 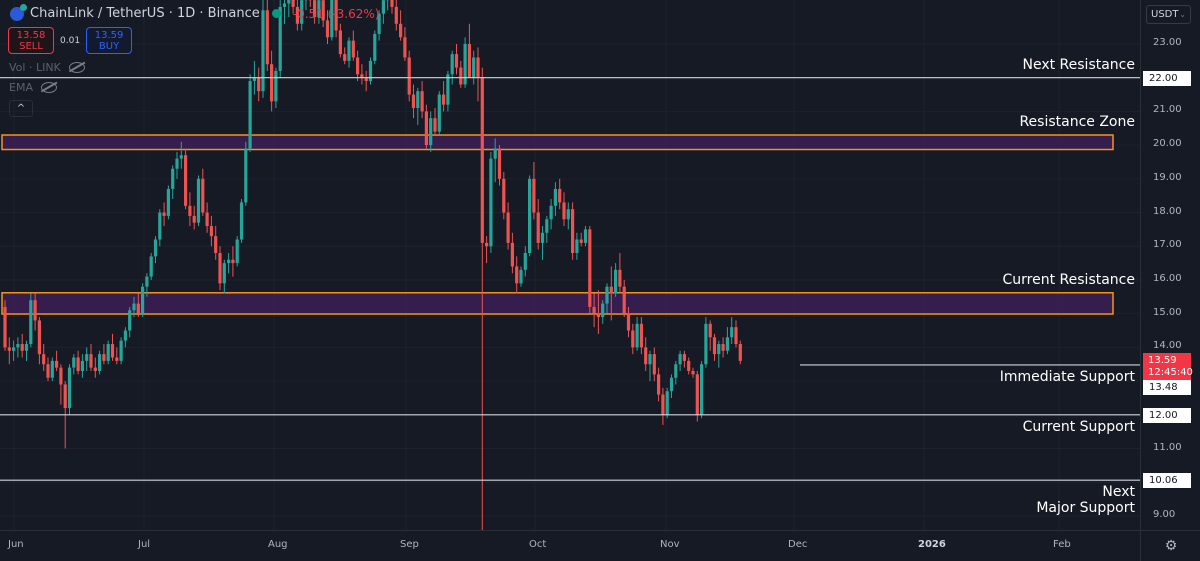 I want to click on price-tick: 14.00, so click(x=1167, y=345).